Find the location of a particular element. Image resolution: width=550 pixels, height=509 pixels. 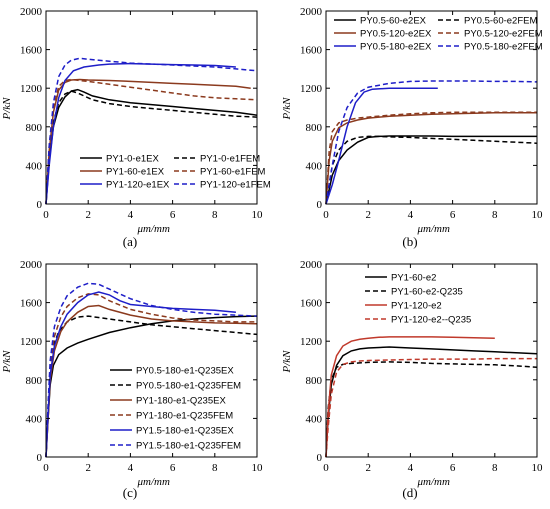

legend-label: PY0.5-60-e2EX is located at coordinates (393, 21).